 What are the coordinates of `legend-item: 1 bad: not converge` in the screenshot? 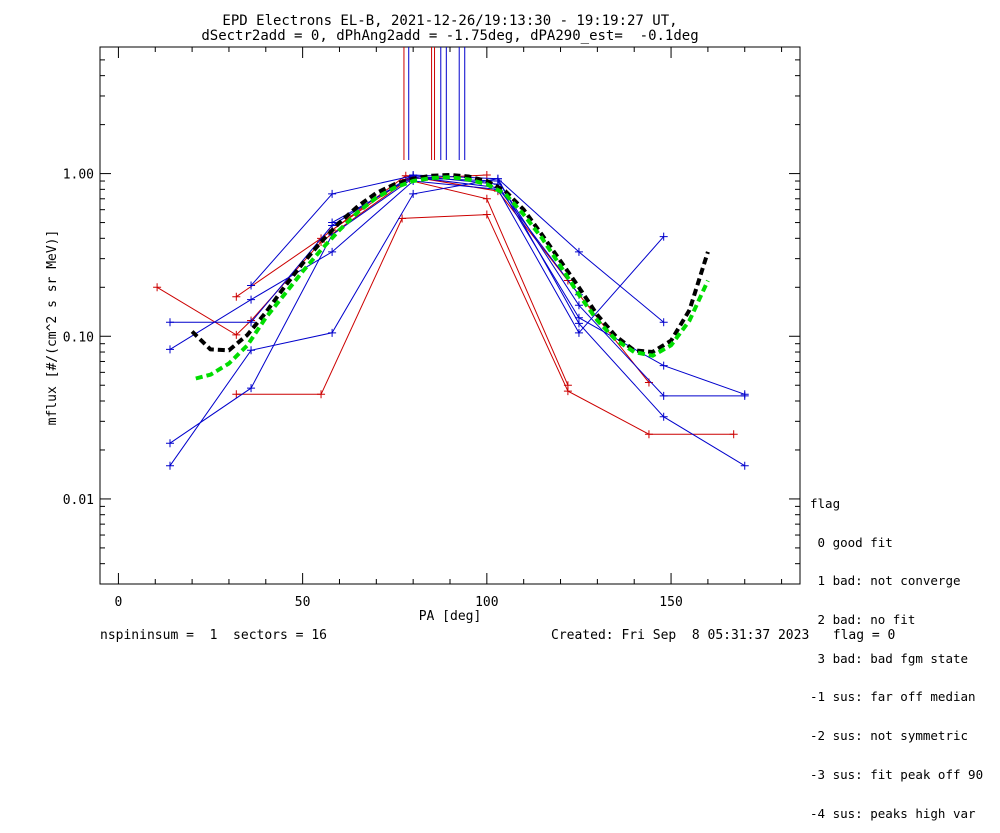 It's located at (885, 581).